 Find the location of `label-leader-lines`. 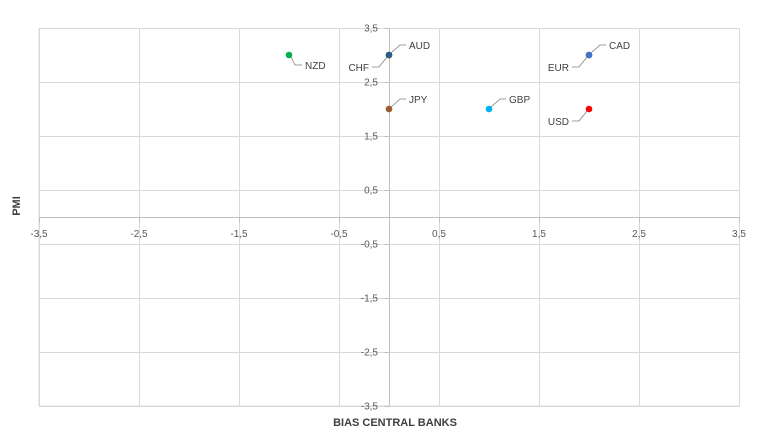

label-leader-lines is located at coordinates (448, 83).